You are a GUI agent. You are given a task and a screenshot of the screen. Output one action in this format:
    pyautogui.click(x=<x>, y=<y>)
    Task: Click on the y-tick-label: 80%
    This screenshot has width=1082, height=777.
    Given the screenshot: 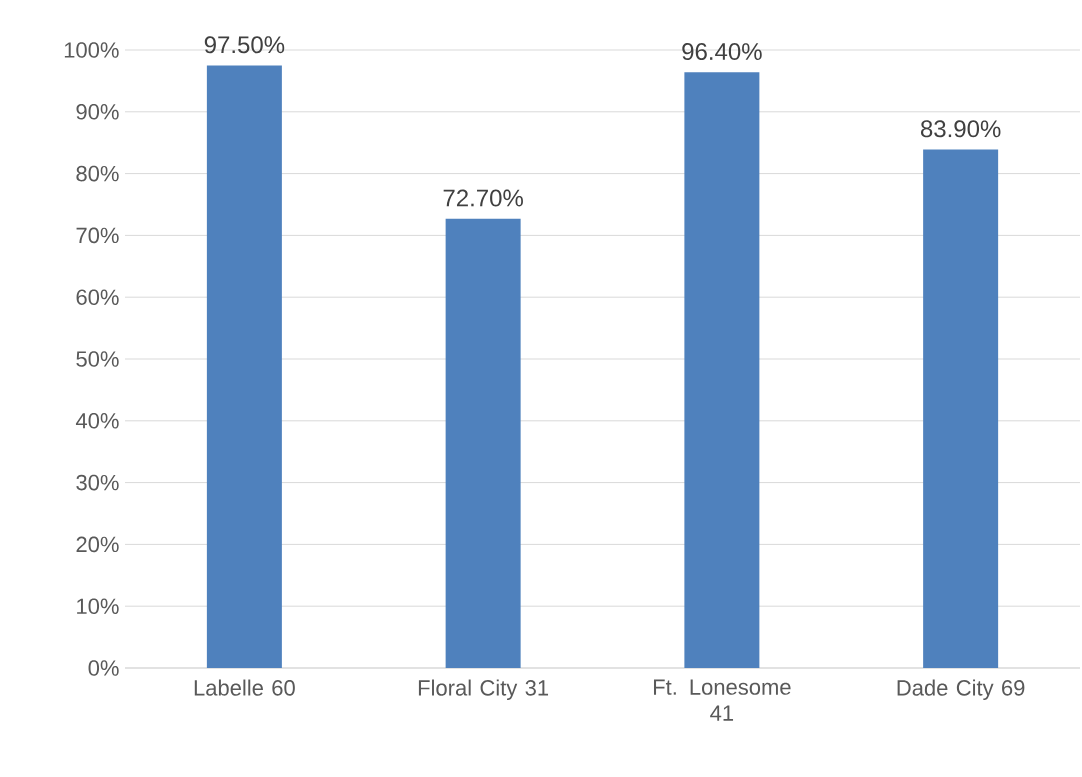 What is the action you would take?
    pyautogui.click(x=97, y=173)
    